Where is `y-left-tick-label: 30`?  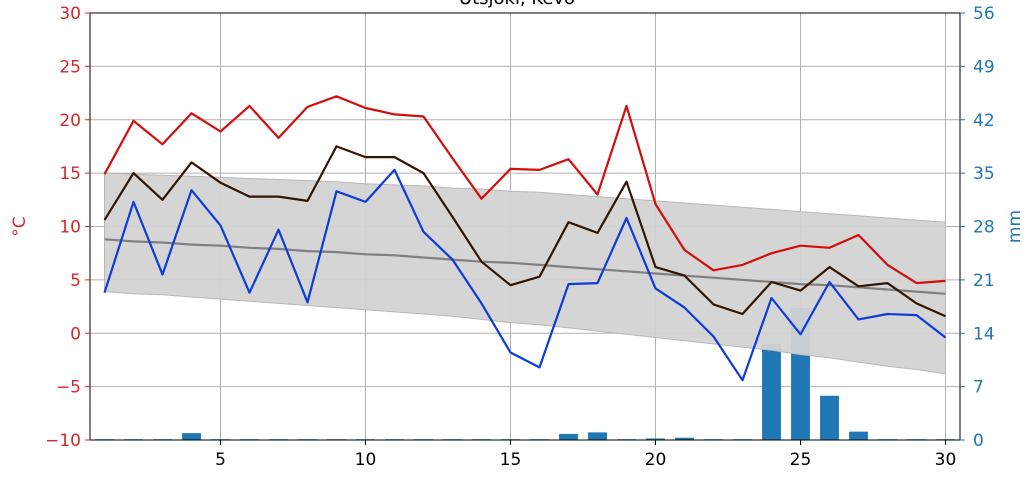
y-left-tick-label: 30 is located at coordinates (70, 14).